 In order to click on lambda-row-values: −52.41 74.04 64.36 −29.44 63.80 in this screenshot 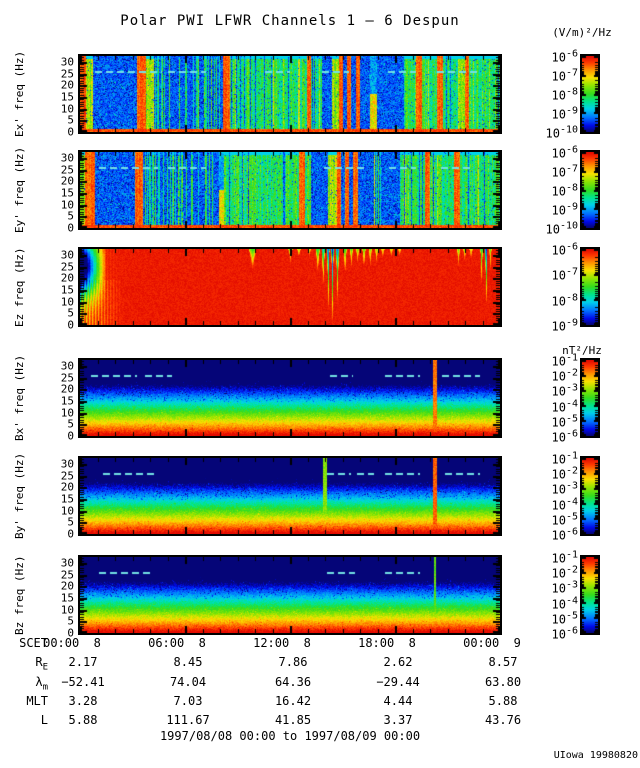, I will do `click(320, 683)`.